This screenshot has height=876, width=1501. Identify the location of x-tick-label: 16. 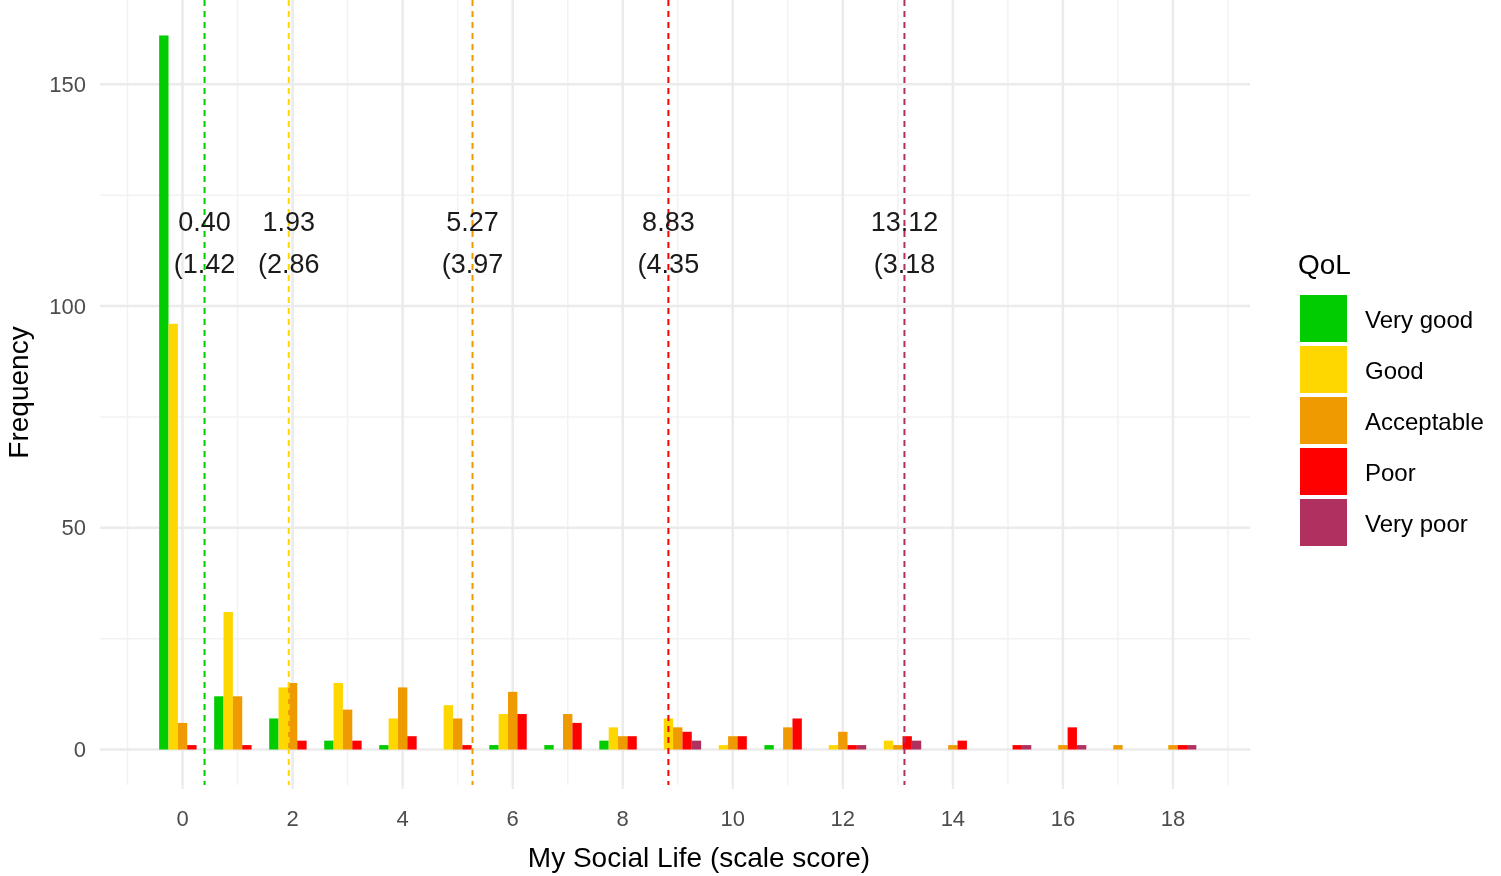
(1063, 818).